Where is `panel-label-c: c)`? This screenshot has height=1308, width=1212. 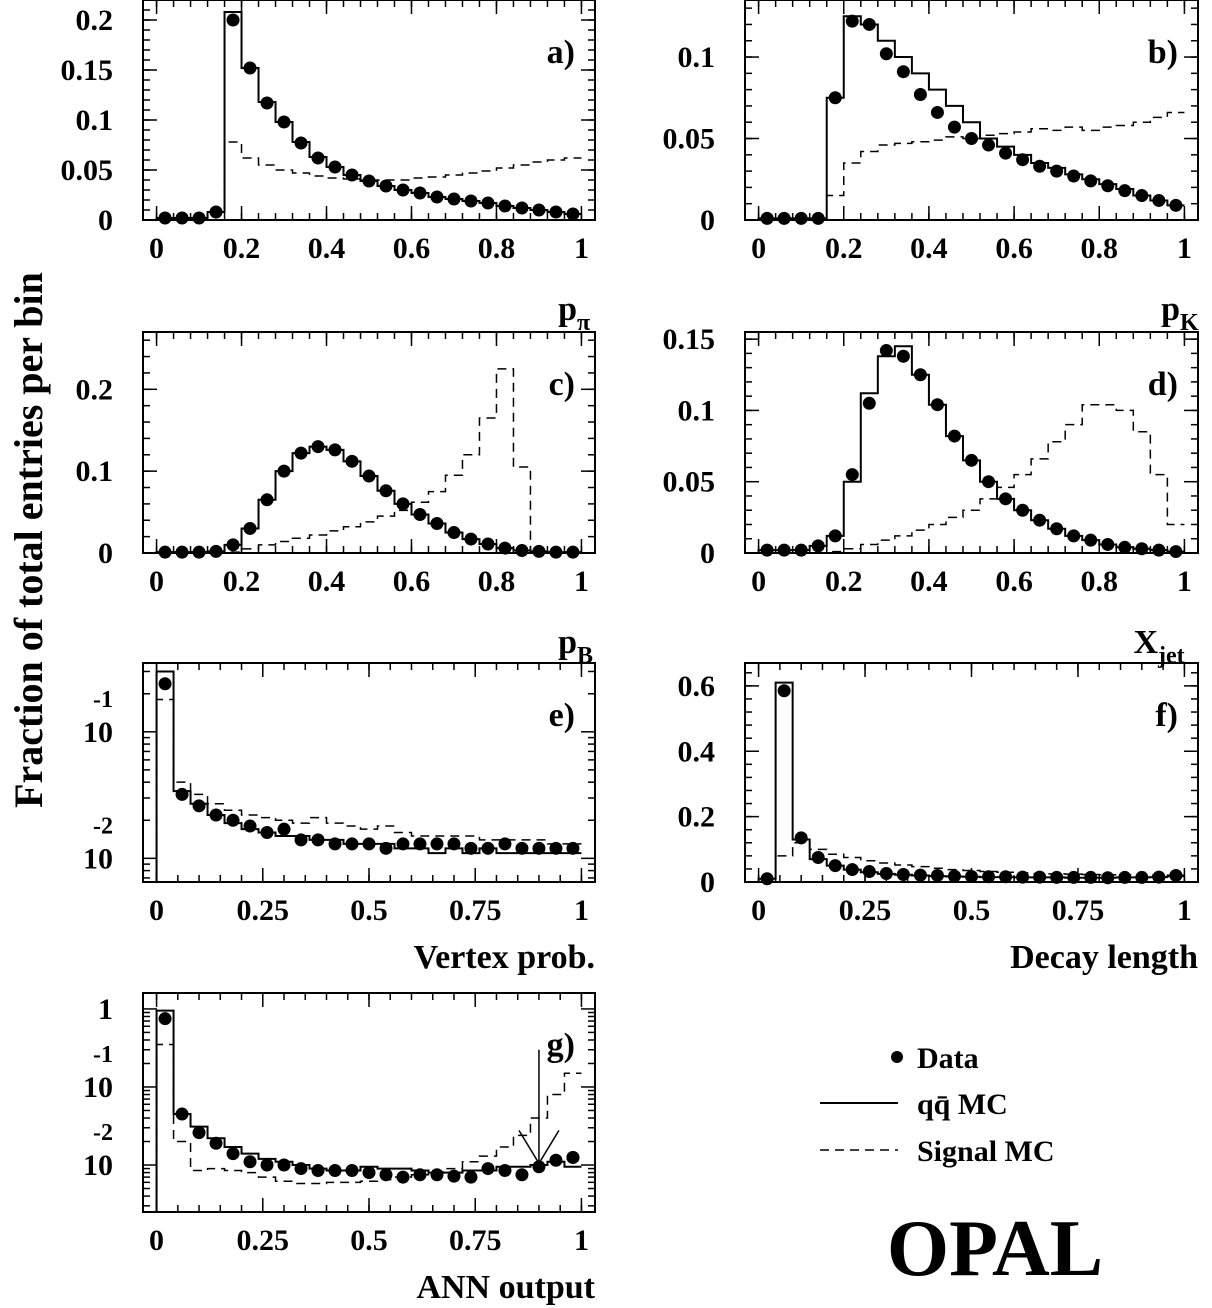
panel-label-c: c) is located at coordinates (562, 384).